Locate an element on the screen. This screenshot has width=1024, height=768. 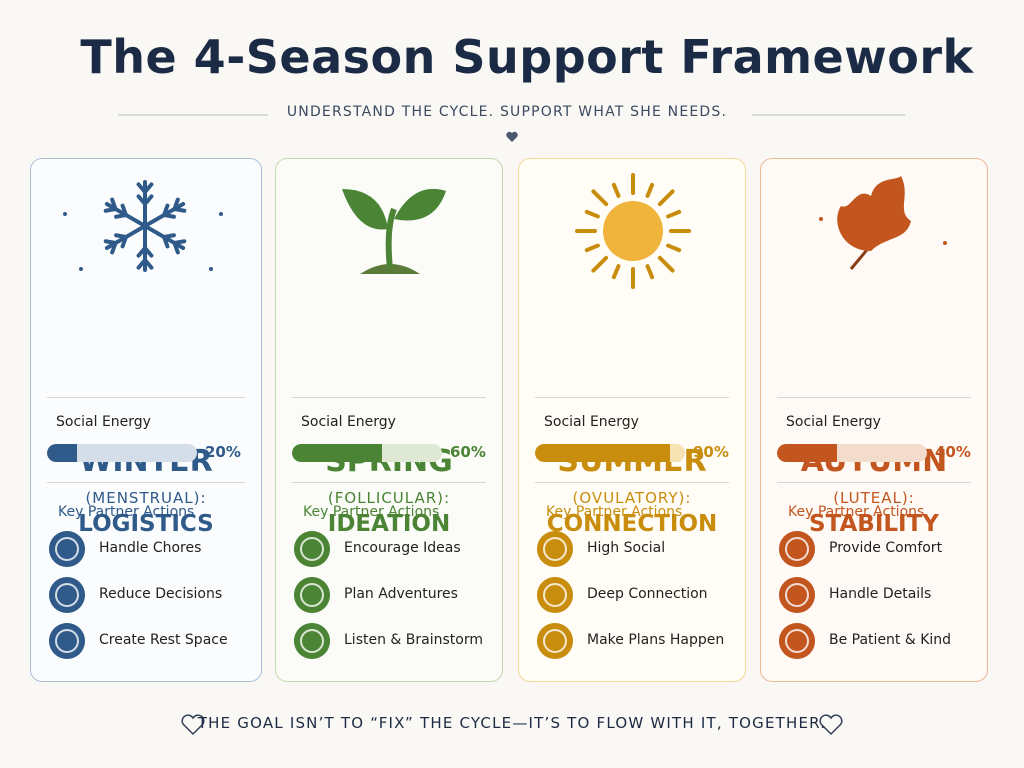
energy-value: 20% is located at coordinates (223, 452).